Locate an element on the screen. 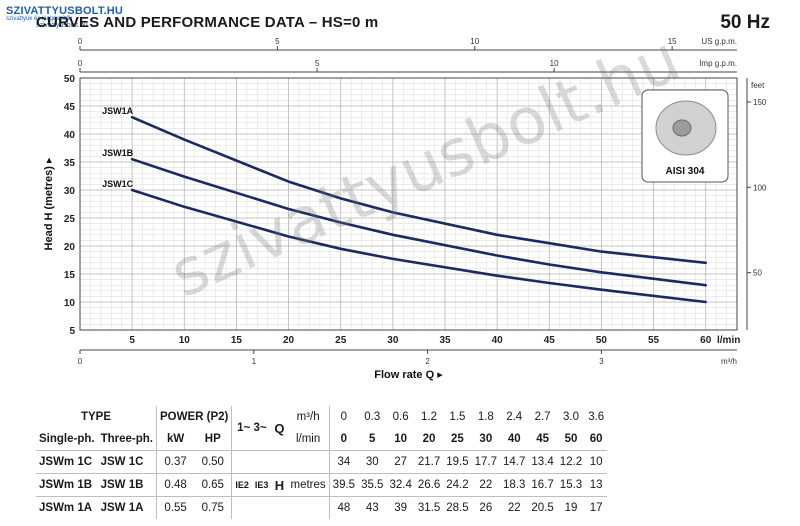  q-m3h-cell: 1.8 is located at coordinates (485, 417).